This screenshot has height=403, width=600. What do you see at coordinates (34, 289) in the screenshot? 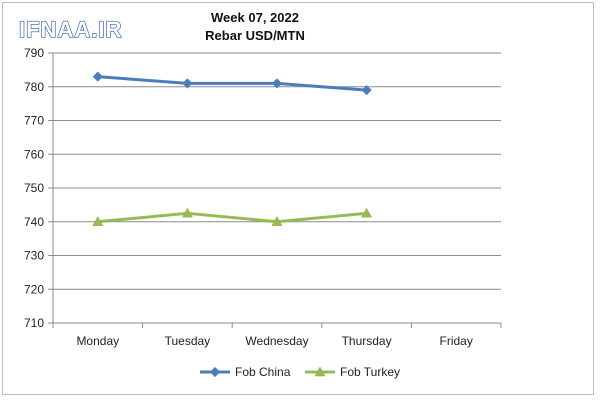
I see `y-tick-label: 720` at bounding box center [34, 289].